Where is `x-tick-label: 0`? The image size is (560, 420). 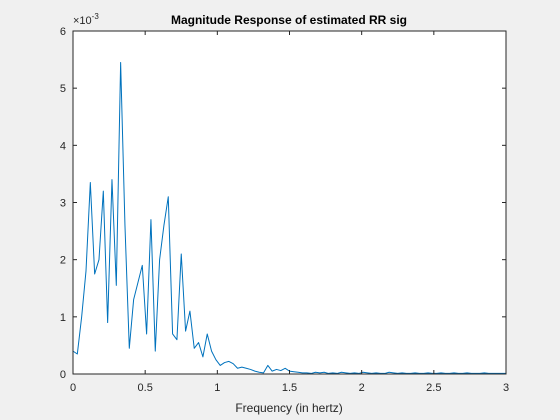
x-tick-label: 0 is located at coordinates (73, 388).